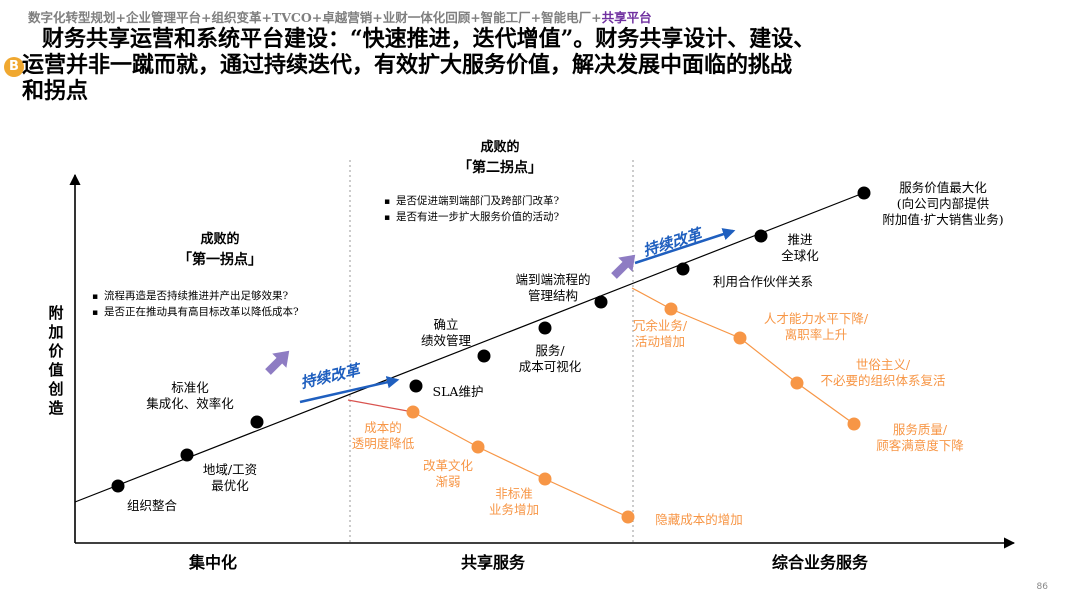 This screenshot has height=608, width=1080. What do you see at coordinates (699, 519) in the screenshot?
I see `branch1-label: 隐藏成本的增加` at bounding box center [699, 519].